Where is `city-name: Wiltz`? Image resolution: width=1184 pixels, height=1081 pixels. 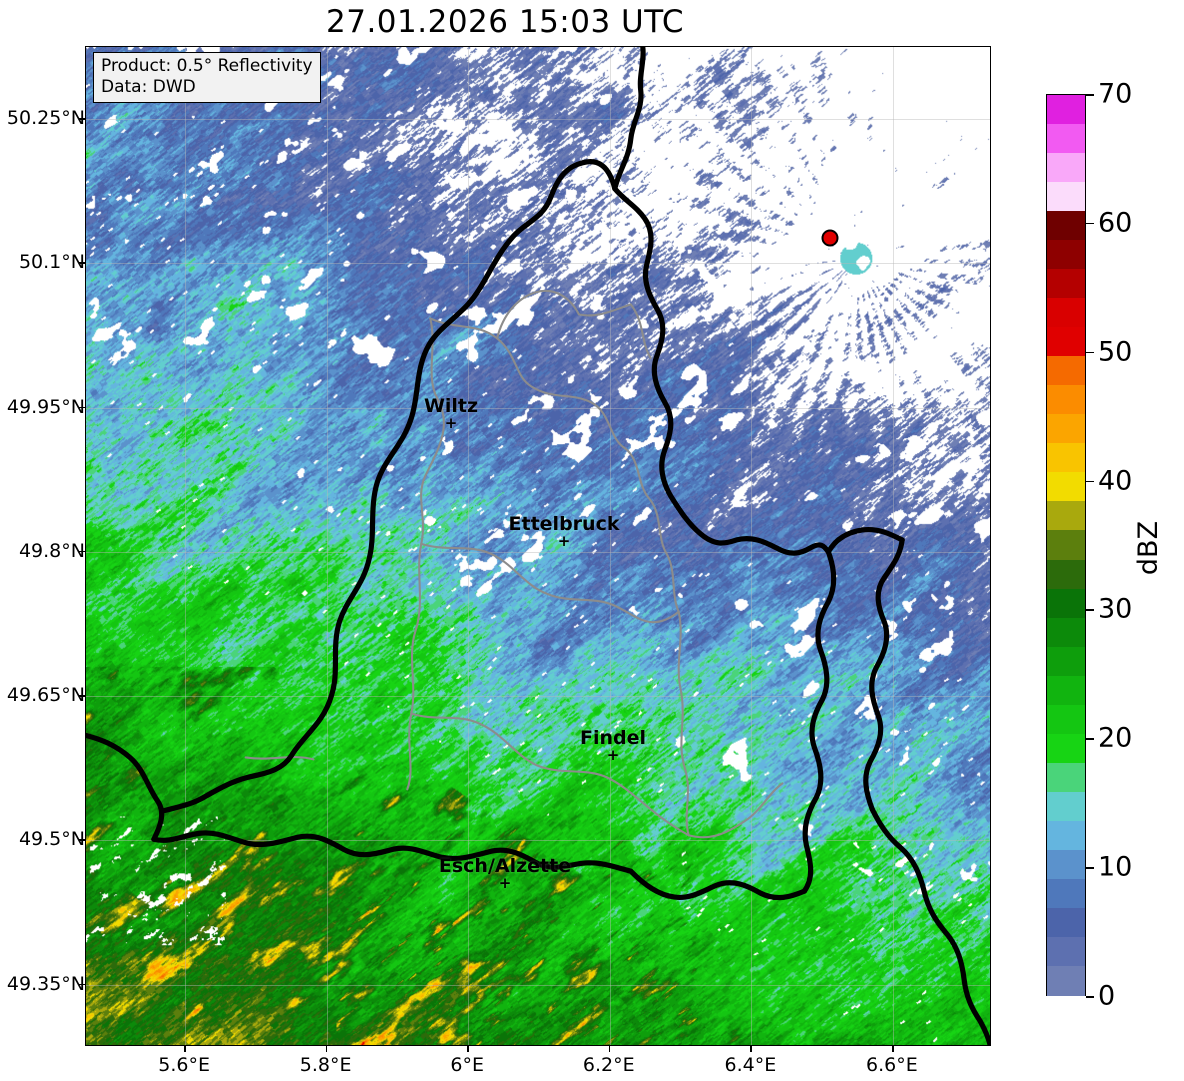
city-name: Wiltz is located at coordinates (451, 406).